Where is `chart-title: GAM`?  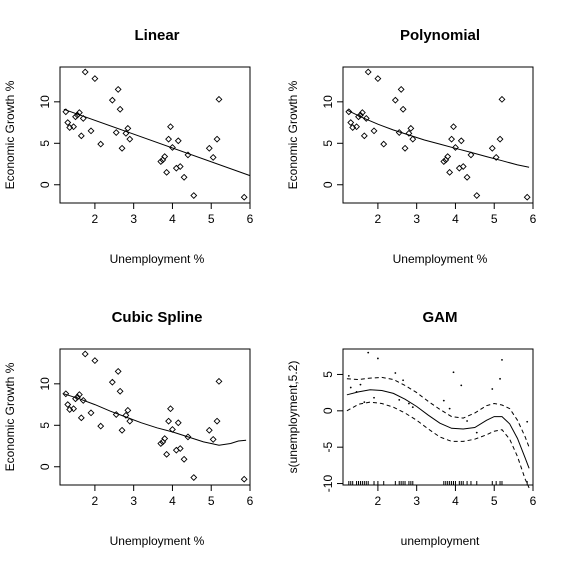 chart-title: GAM is located at coordinates (440, 317).